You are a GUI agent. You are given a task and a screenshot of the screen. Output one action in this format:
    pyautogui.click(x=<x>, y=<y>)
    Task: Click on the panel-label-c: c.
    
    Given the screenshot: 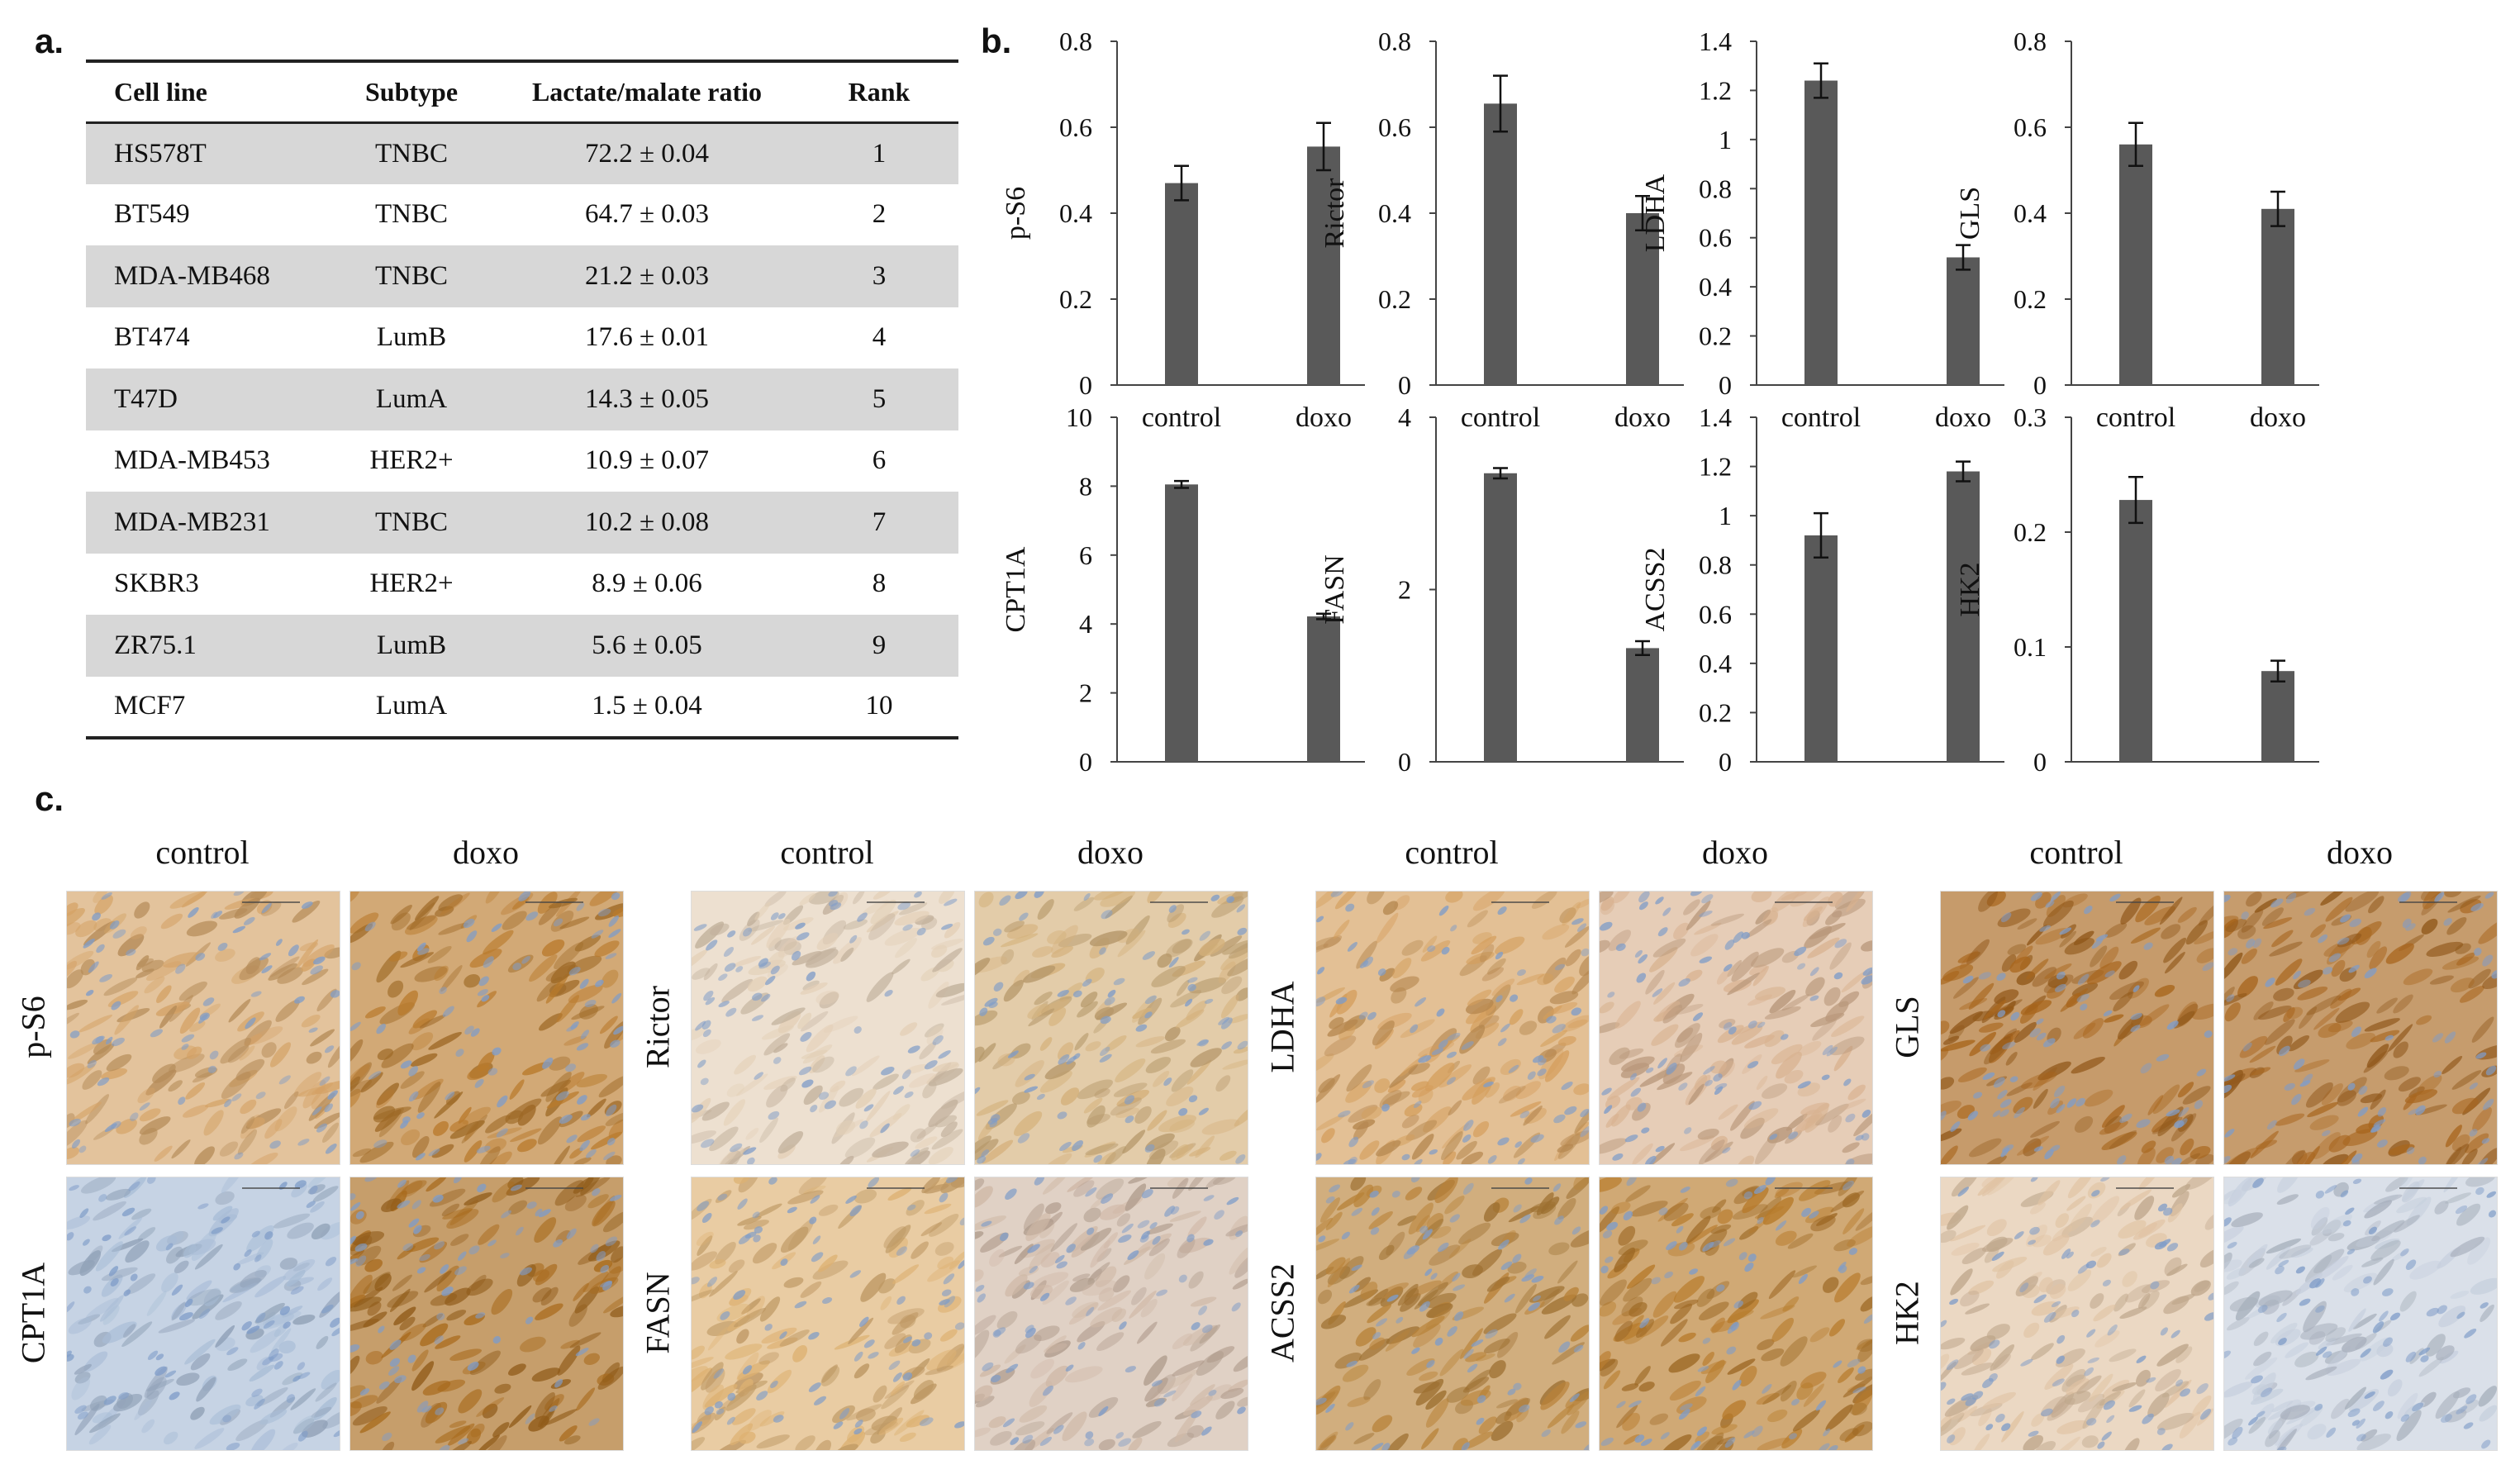 What is the action you would take?
    pyautogui.click(x=49, y=798)
    